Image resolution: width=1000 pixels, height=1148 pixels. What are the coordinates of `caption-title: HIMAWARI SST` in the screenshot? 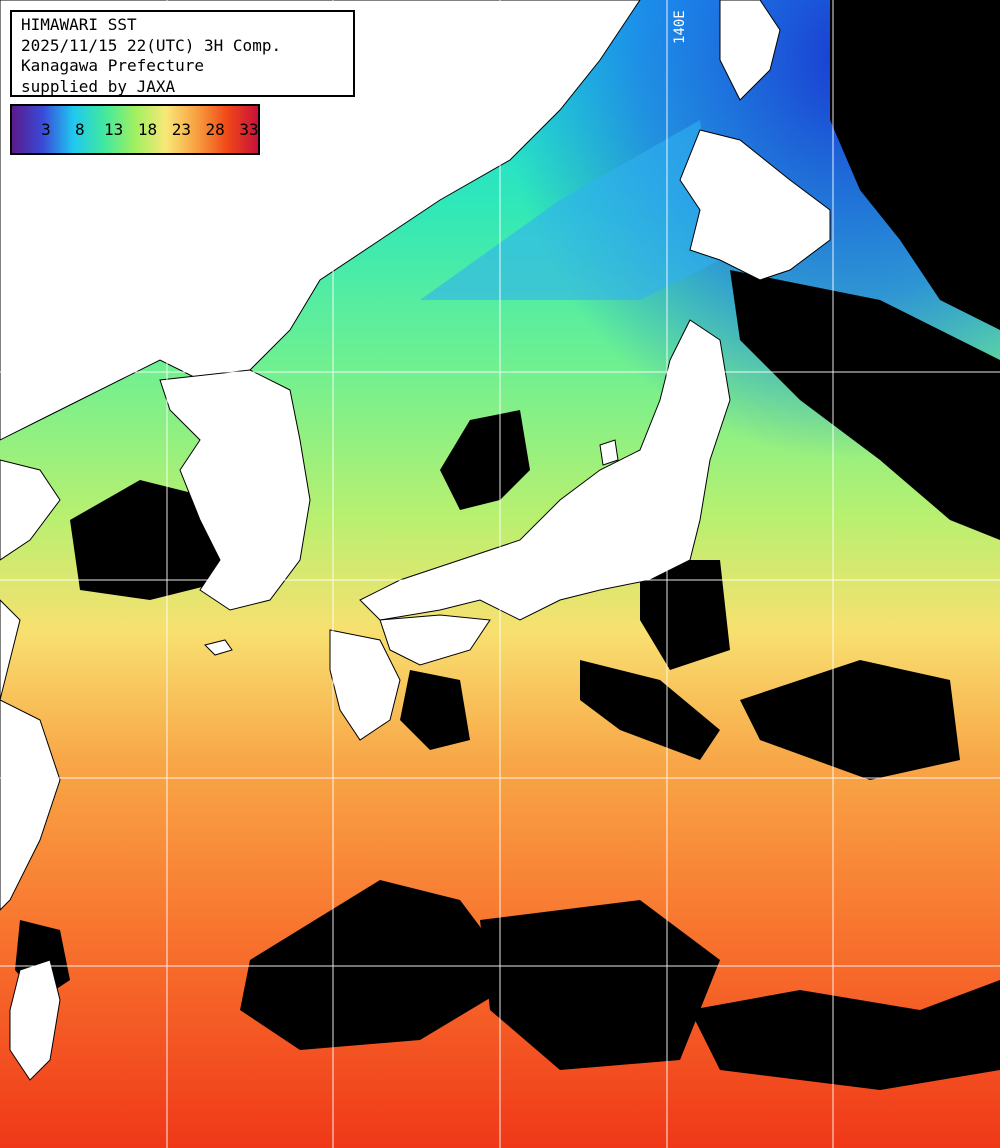 It's located at (79, 24).